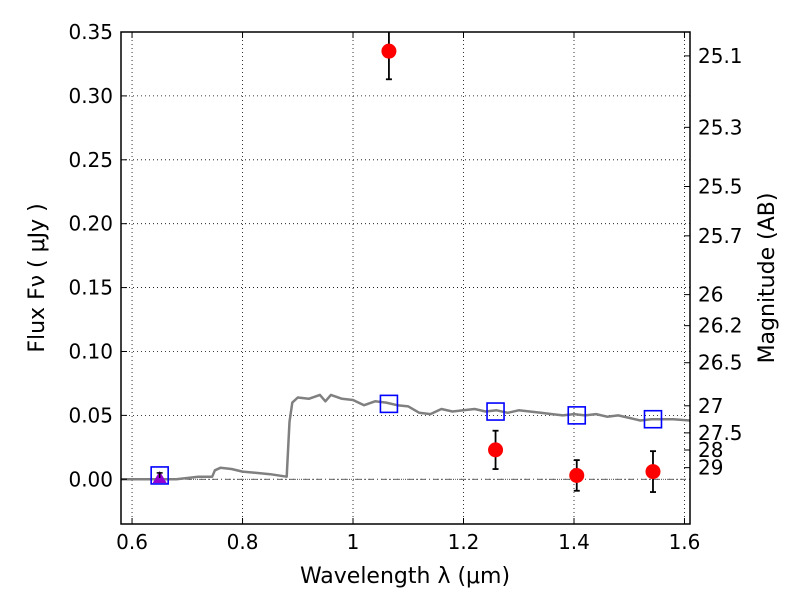  What do you see at coordinates (353, 542) in the screenshot?
I see `x-tick-label: 1` at bounding box center [353, 542].